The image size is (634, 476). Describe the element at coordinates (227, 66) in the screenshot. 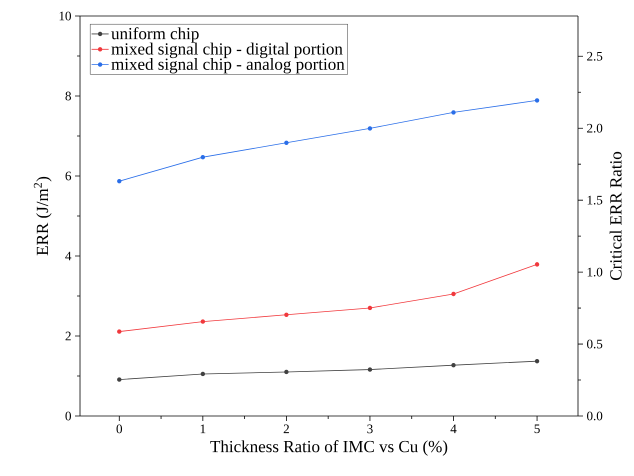

I see `legend-label: mixed signal chip - analog portion` at that location.